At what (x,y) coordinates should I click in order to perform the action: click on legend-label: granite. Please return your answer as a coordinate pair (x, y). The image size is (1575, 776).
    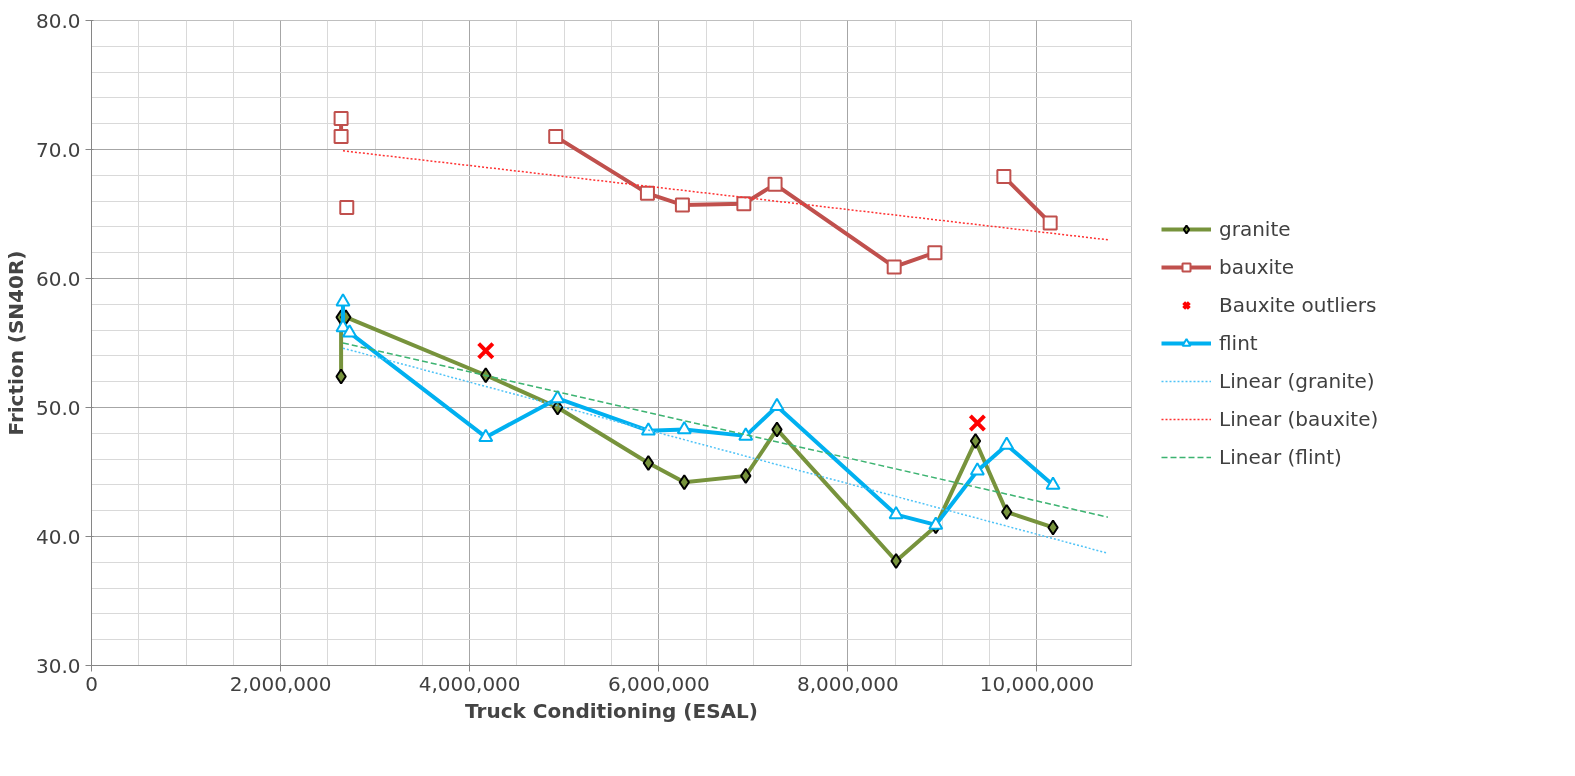
    Looking at the image, I should click on (1255, 228).